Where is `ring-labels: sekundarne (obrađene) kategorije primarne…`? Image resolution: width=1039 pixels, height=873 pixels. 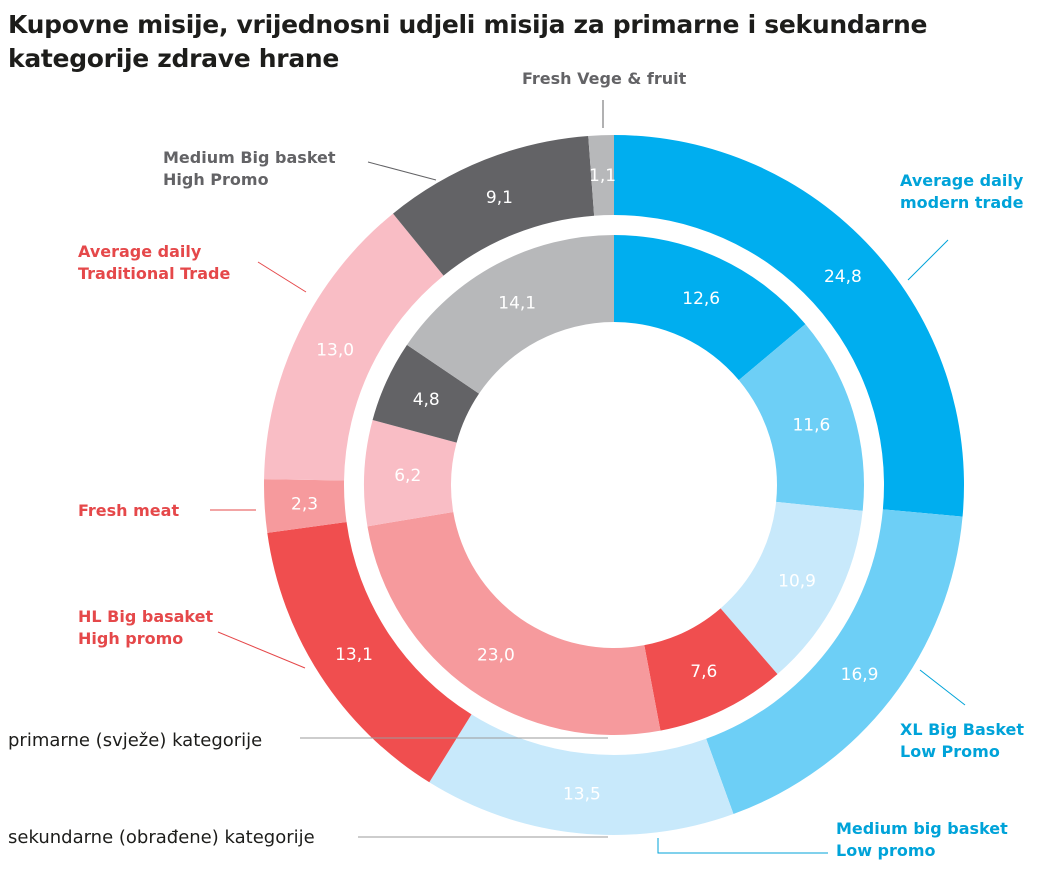
ring-labels: sekundarne (obrađene) kategorije primarne… is located at coordinates (308, 789).